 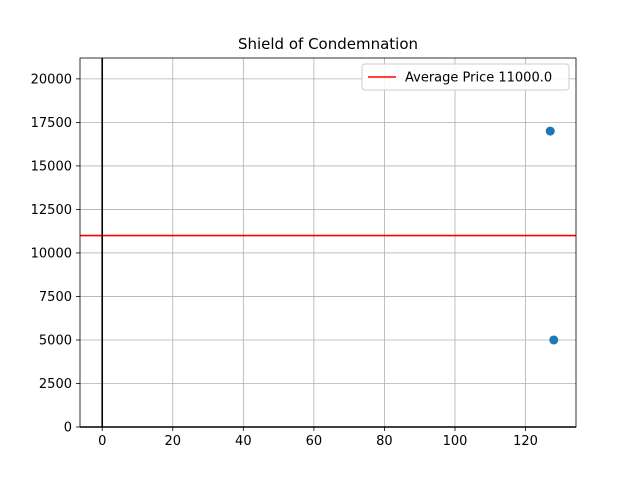 What do you see at coordinates (51, 79) in the screenshot?
I see `y-tick-label: 20000` at bounding box center [51, 79].